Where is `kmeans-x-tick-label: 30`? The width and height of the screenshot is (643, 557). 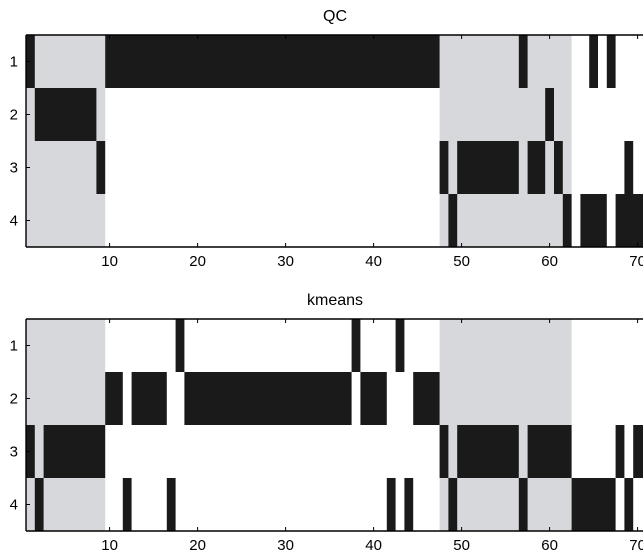 kmeans-x-tick-label: 30 is located at coordinates (285, 545).